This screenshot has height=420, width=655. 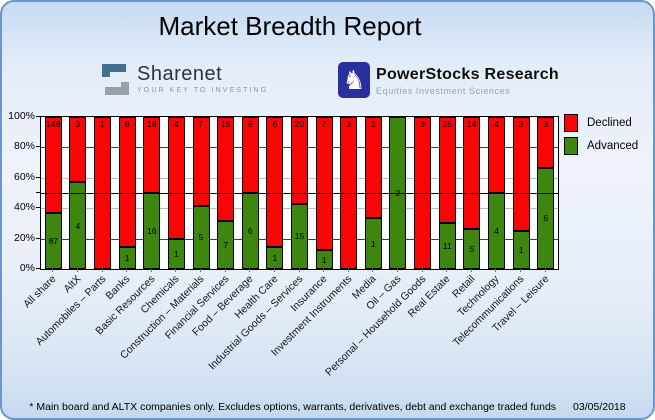 I want to click on declined-value: 16, so click(x=152, y=124).